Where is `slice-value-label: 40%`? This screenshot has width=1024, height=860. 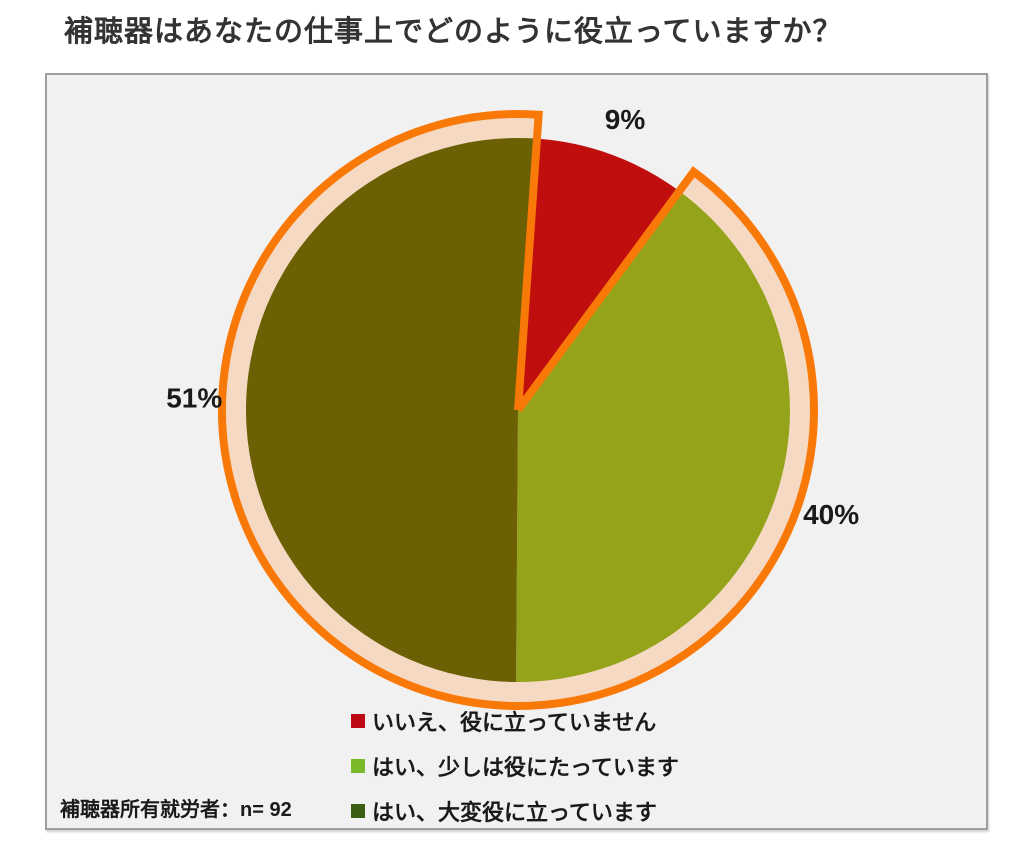
slice-value-label: 40% is located at coordinates (831, 514).